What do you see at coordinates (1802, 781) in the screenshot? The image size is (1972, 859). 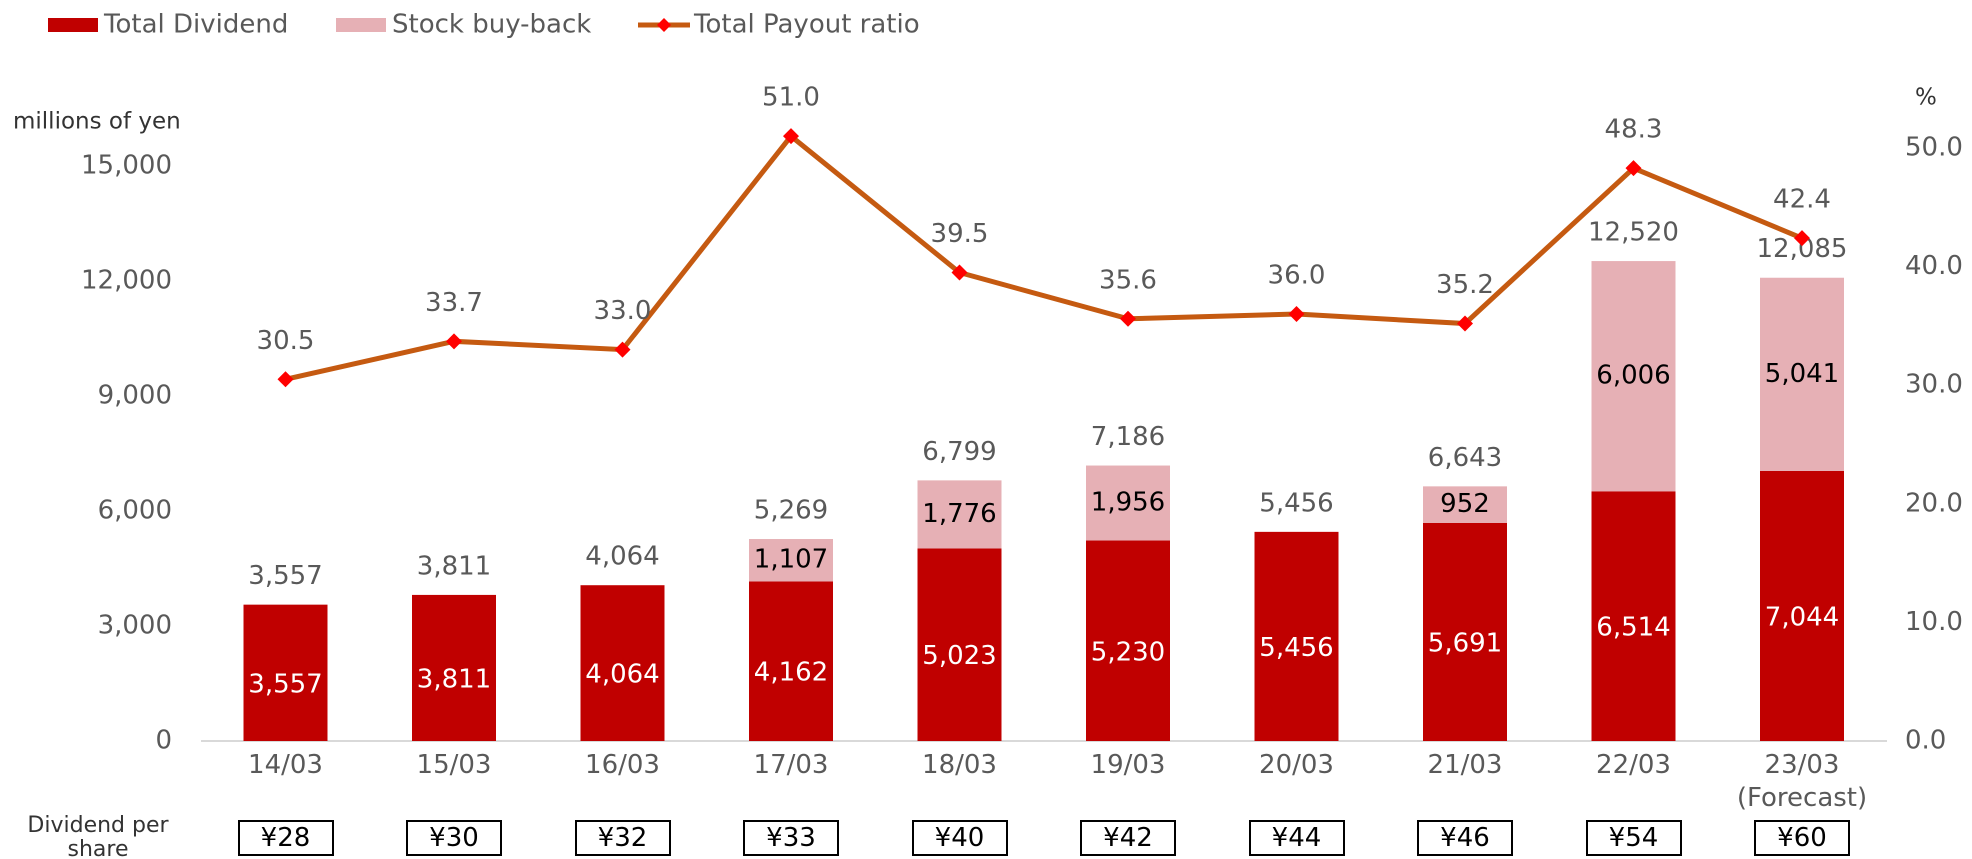 I see `x-tick-label: 23/03 (Forecast)` at bounding box center [1802, 781].